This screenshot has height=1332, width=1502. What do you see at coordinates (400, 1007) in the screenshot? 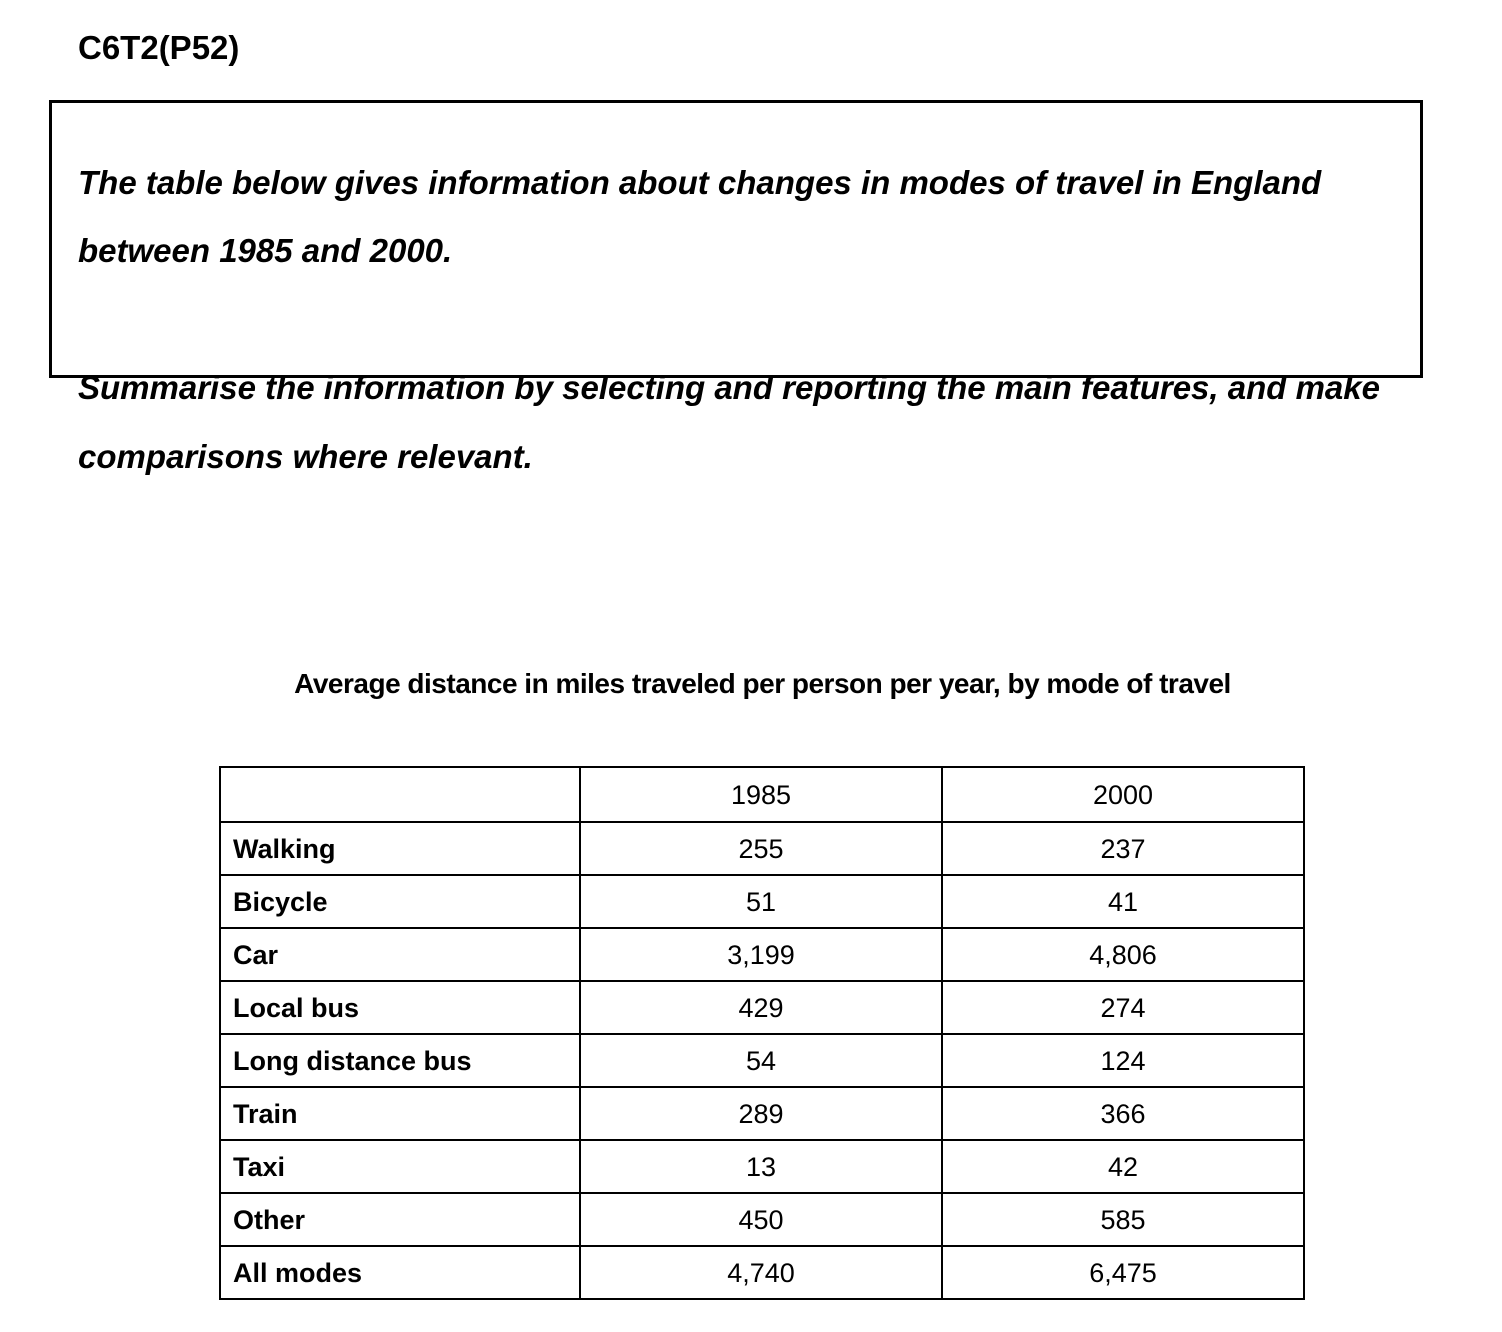
I see `row-label: Local bus` at bounding box center [400, 1007].